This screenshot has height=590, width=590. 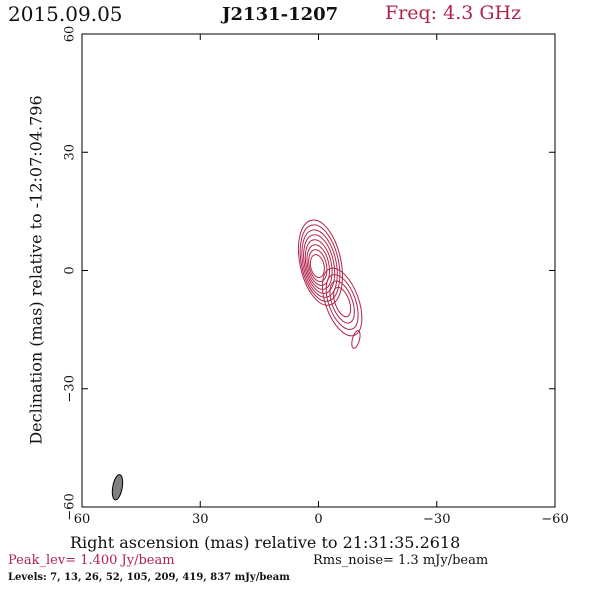 I want to click on y-tick-label: 30, so click(x=70, y=152).